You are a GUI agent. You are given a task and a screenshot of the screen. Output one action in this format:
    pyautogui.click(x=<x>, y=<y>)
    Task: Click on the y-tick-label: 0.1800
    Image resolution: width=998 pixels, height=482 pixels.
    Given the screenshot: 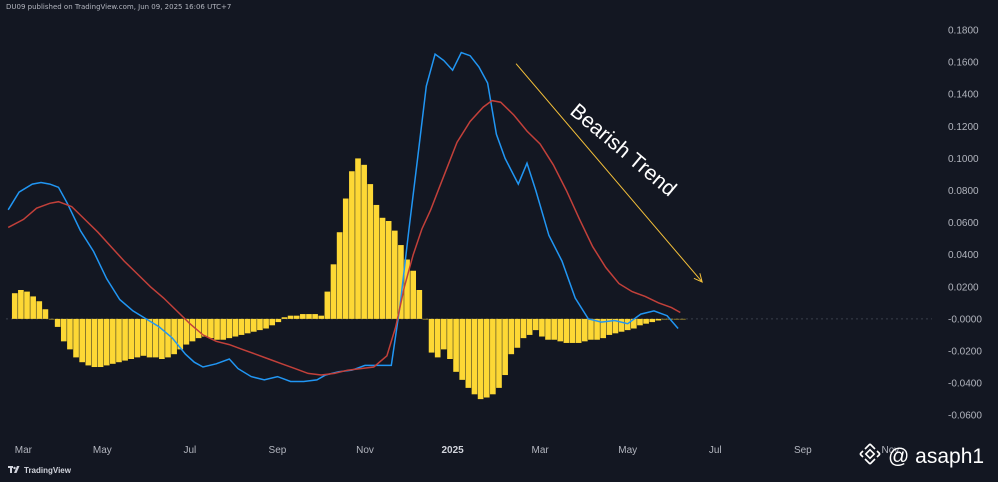 What is the action you would take?
    pyautogui.click(x=963, y=31)
    